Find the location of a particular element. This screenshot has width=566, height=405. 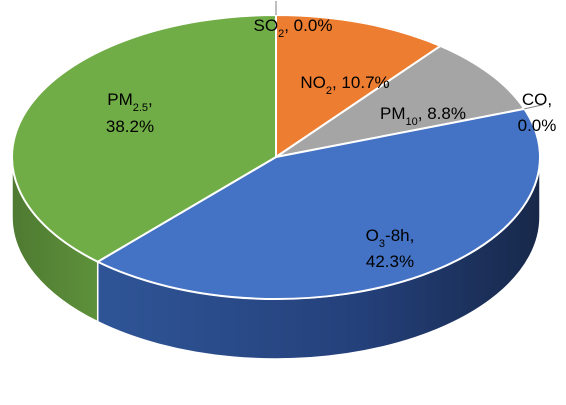

leader-lines is located at coordinates (409, 55).